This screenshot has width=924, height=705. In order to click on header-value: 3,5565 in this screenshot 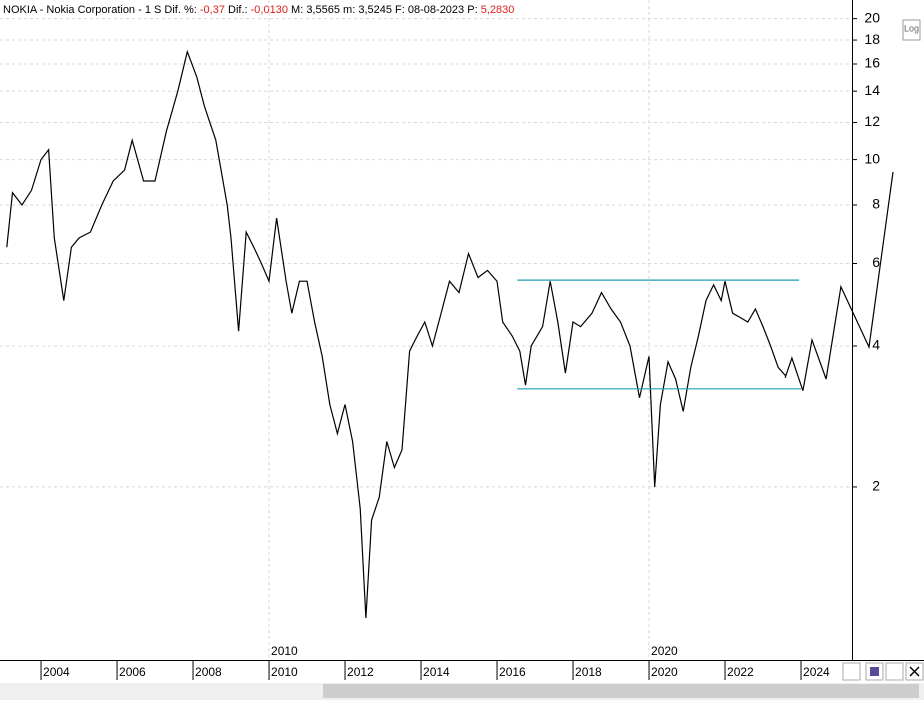, I will do `click(323, 10)`.